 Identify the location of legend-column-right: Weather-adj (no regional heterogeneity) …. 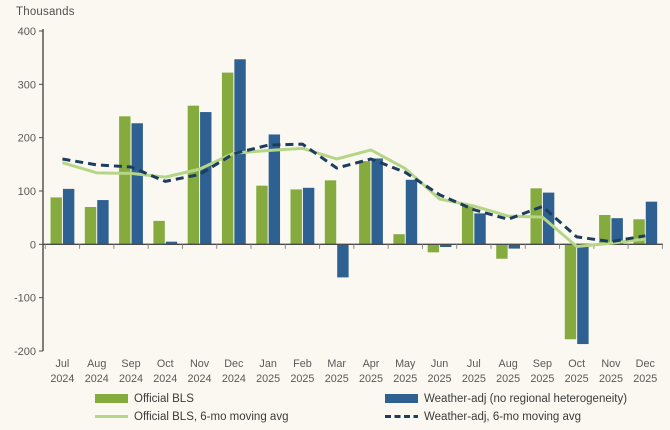
(506, 407).